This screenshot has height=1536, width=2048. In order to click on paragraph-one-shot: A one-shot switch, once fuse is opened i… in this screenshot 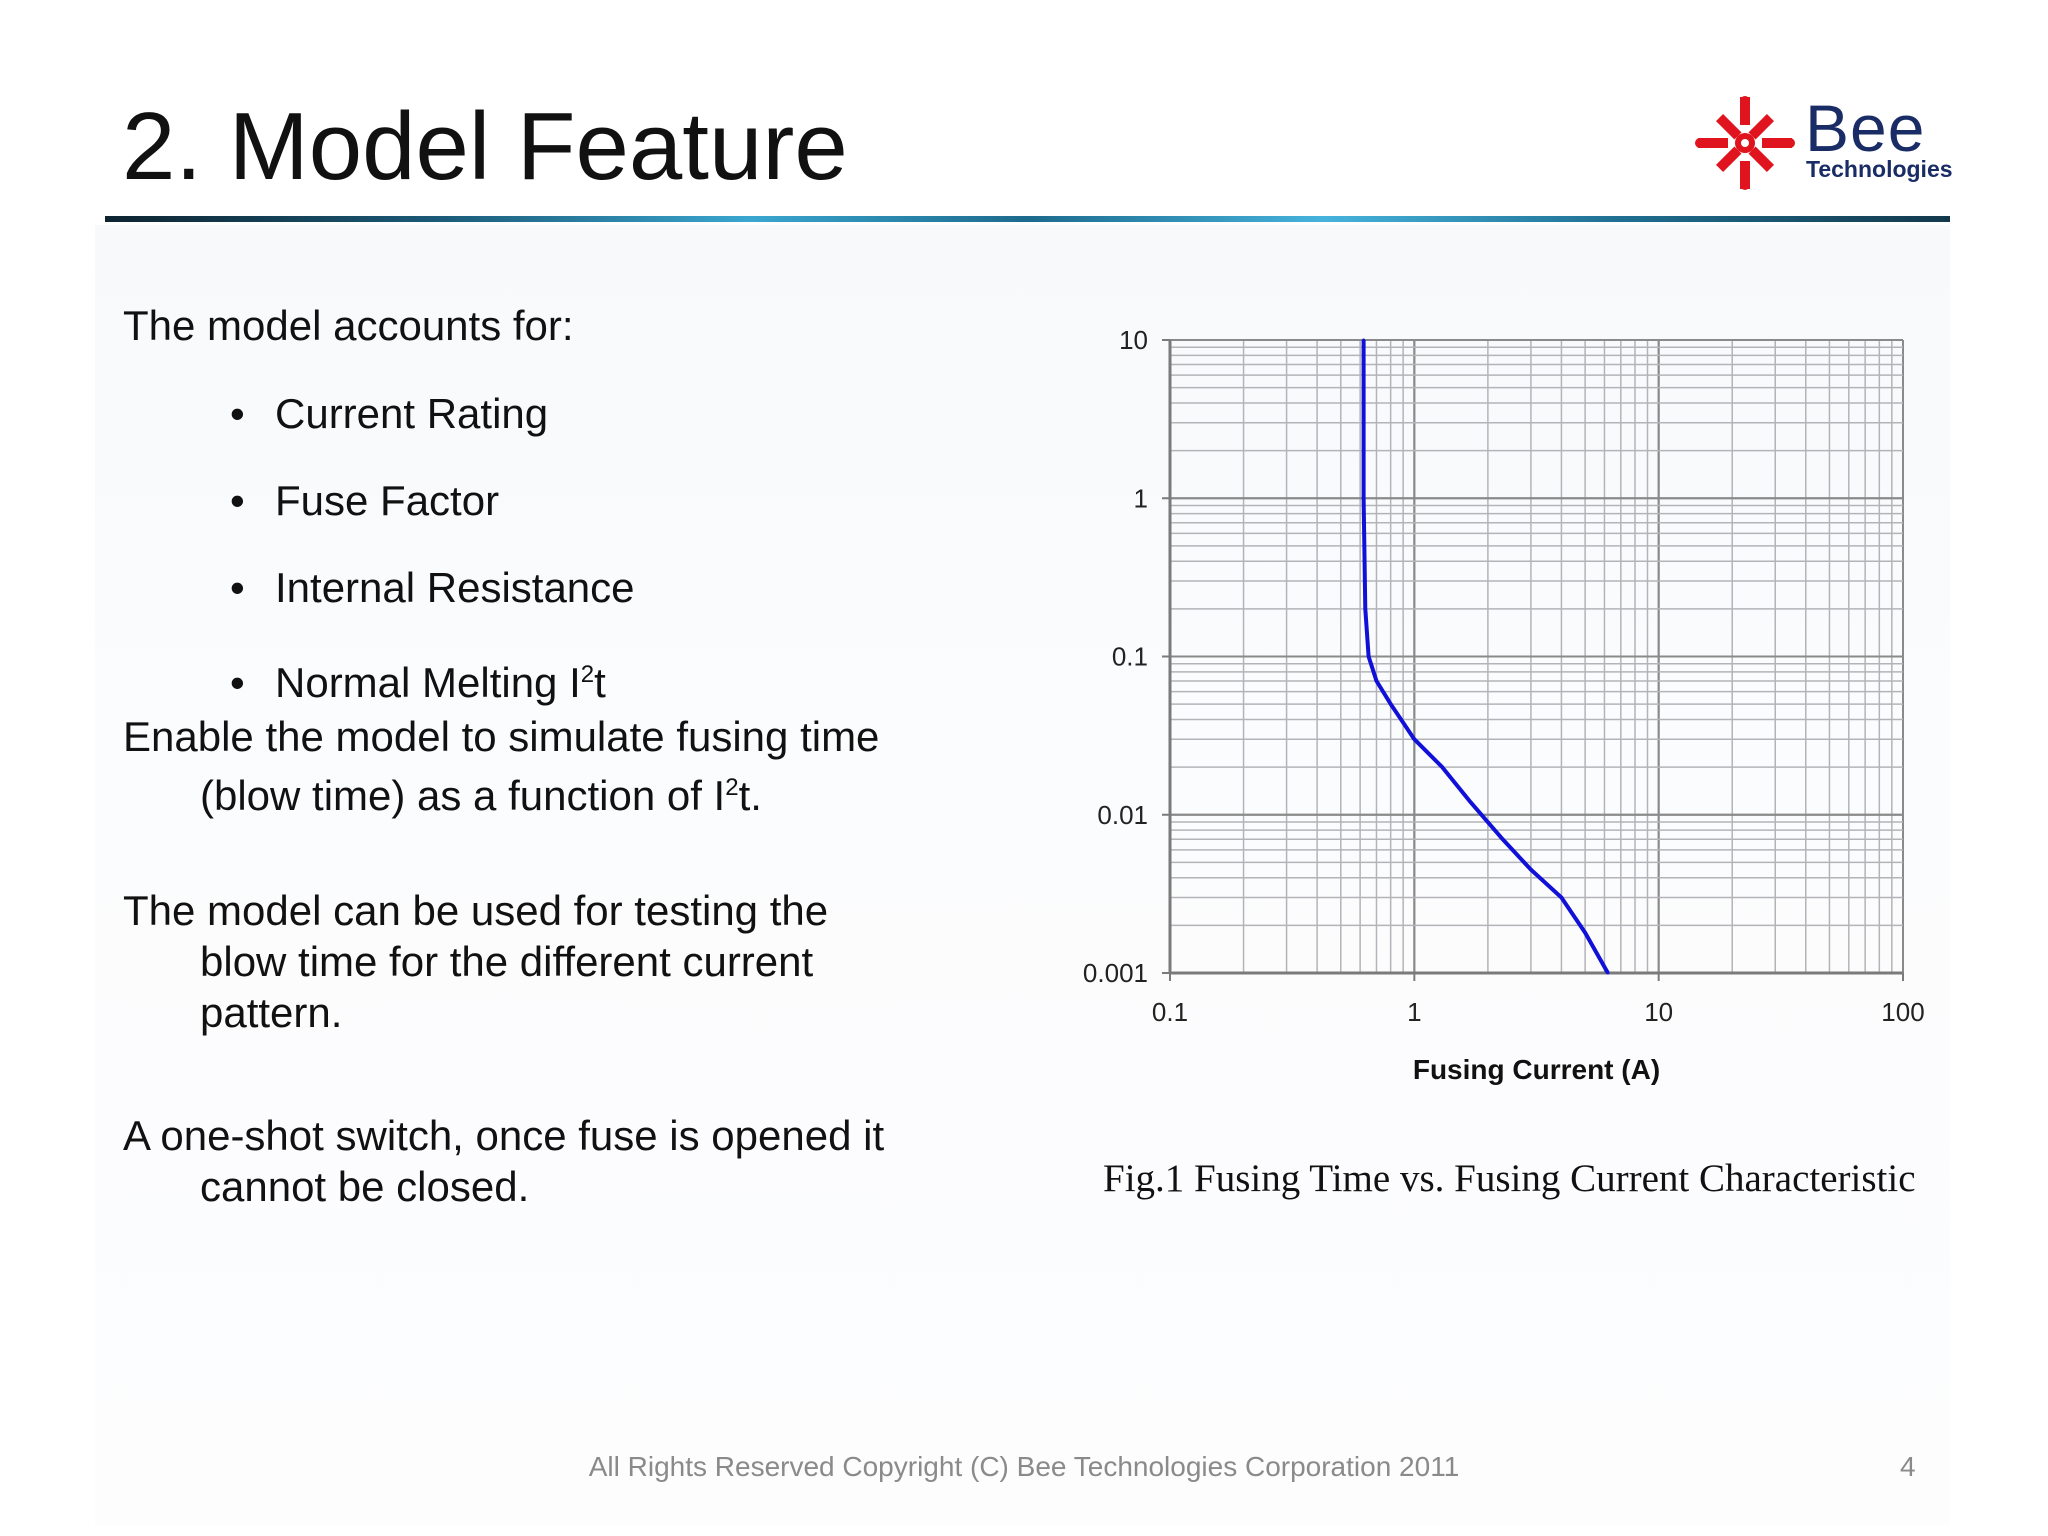, I will do `click(503, 1161)`.